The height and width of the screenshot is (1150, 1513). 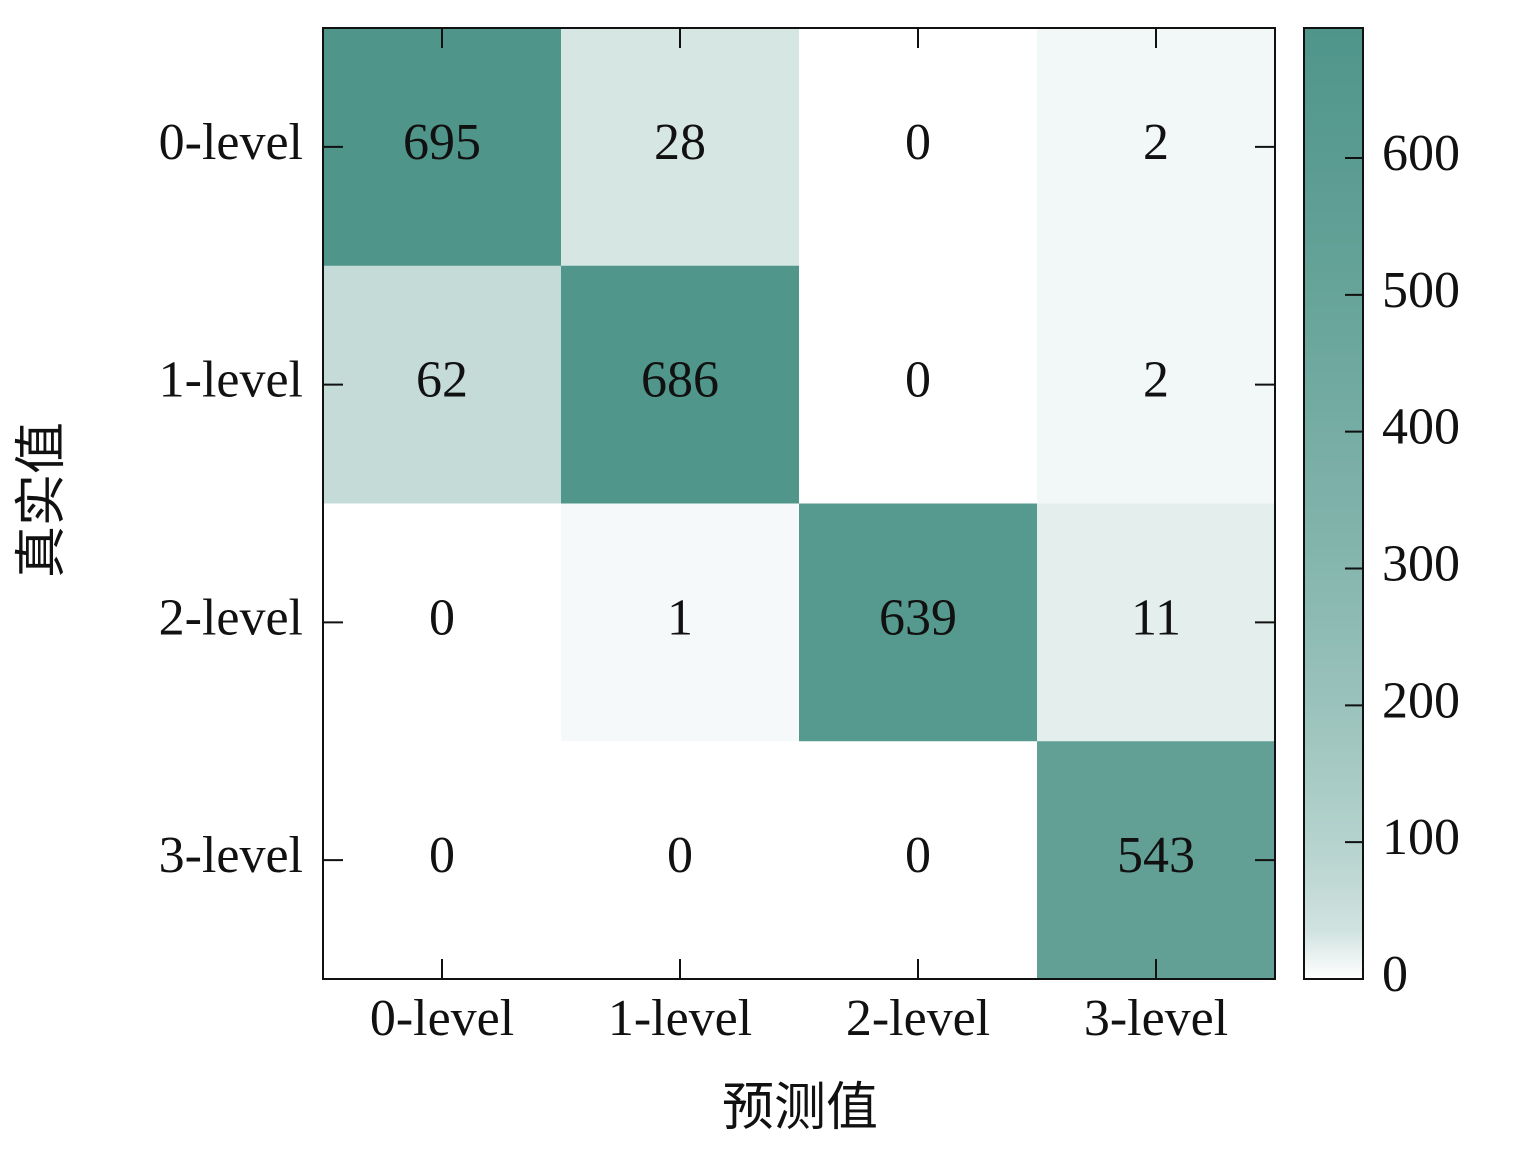 I want to click on colorbar-tick-label: 500, so click(x=1421, y=290).